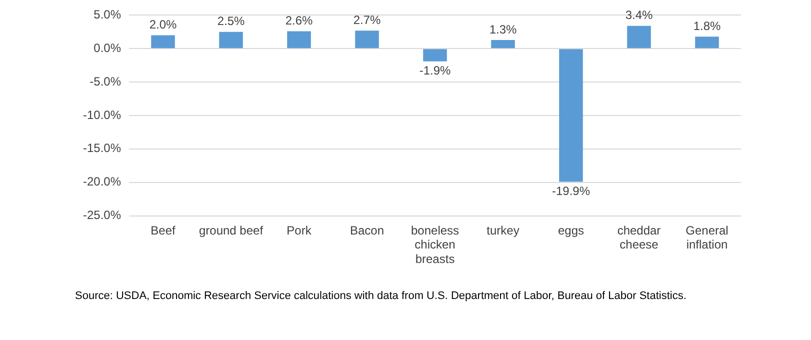 The image size is (811, 340). What do you see at coordinates (571, 191) in the screenshot?
I see `data-label: -19.9%` at bounding box center [571, 191].